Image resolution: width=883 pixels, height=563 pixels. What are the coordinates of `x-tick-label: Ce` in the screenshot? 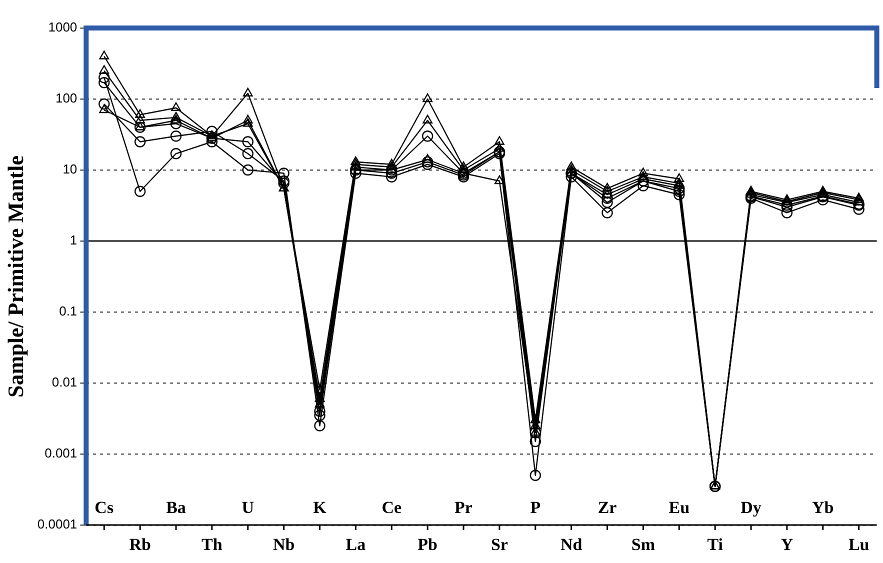 It's located at (392, 507).